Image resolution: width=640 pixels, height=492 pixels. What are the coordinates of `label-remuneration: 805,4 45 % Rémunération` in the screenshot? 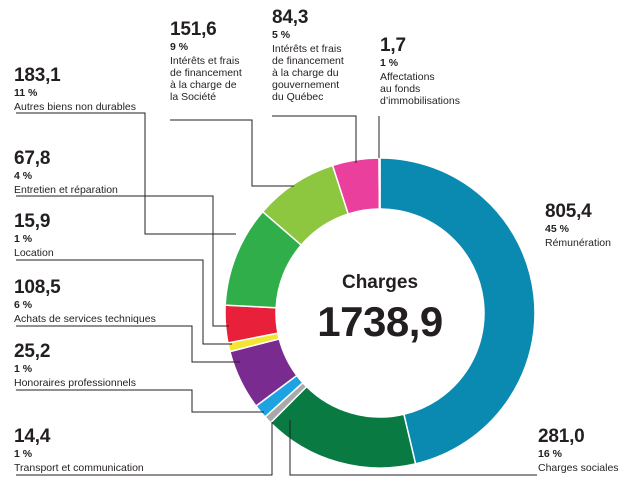 It's located at (578, 225).